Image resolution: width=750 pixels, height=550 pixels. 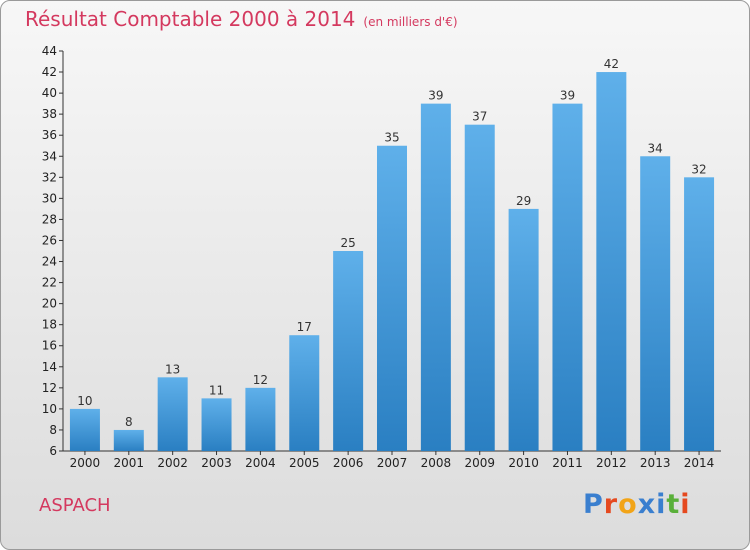 What do you see at coordinates (49, 198) in the screenshot?
I see `y-tick-label: 30` at bounding box center [49, 198].